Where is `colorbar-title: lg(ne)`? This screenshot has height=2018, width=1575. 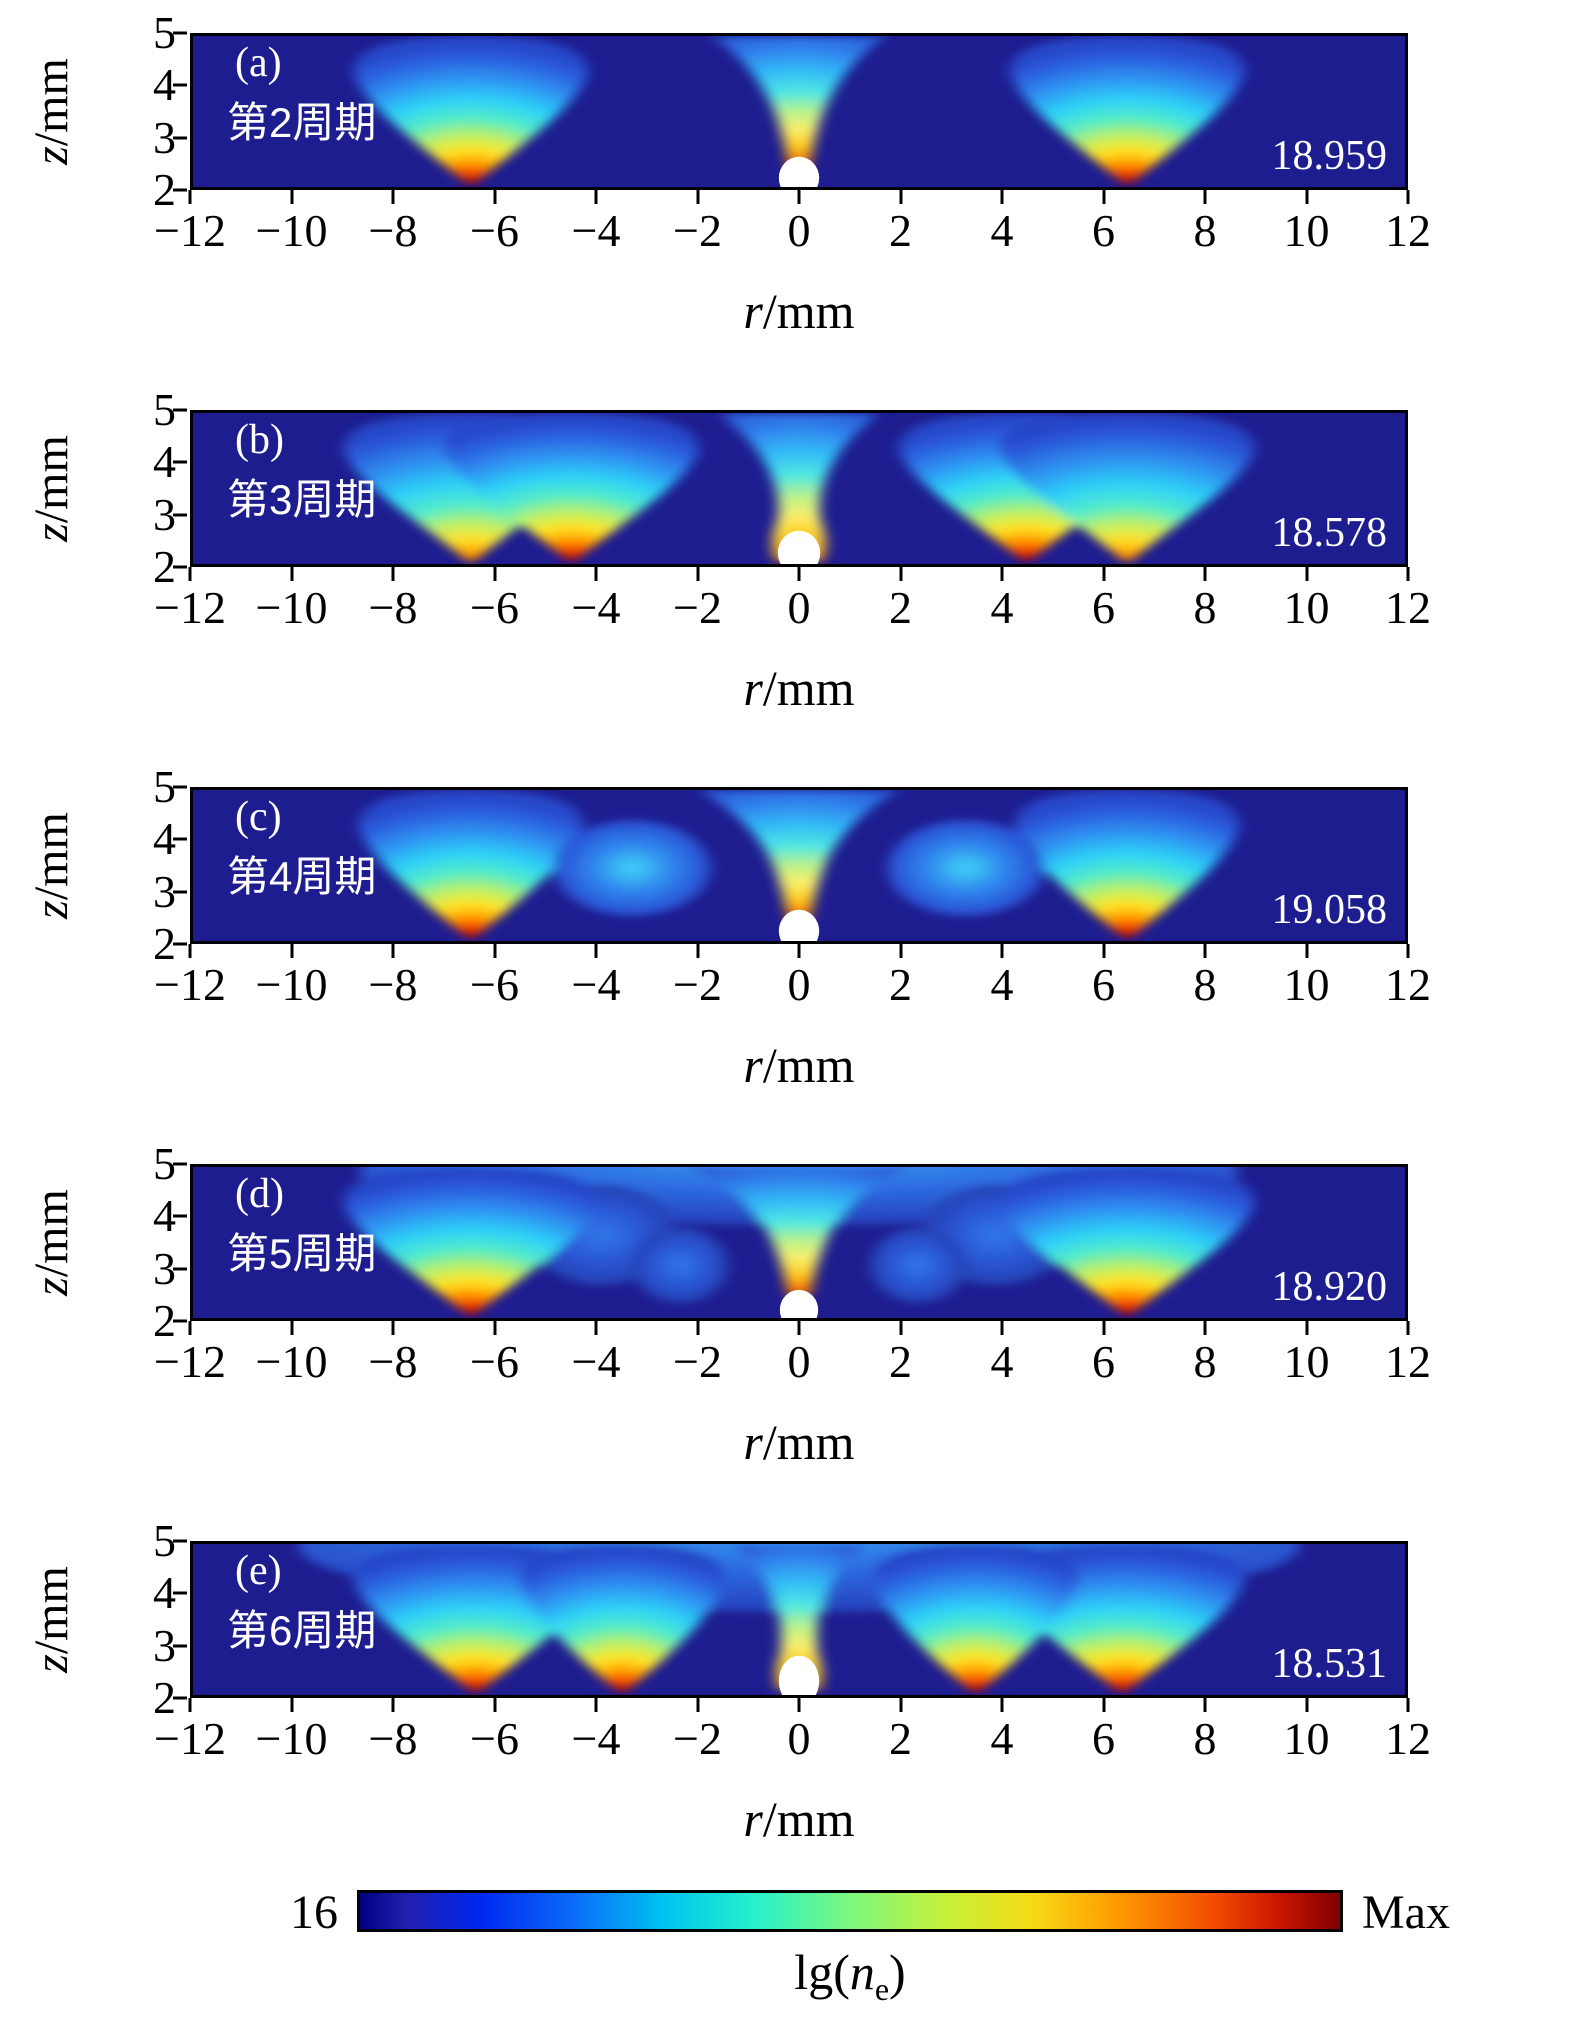 colorbar-title: lg(ne) is located at coordinates (850, 1975).